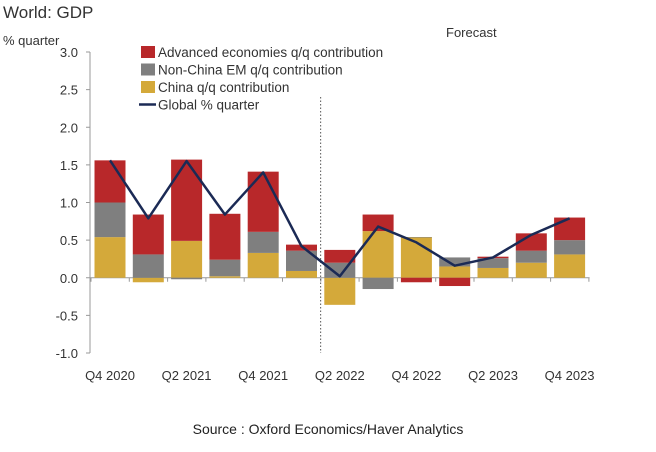  Describe the element at coordinates (340, 256) in the screenshot. I see `bar-advanced-economies-q-q-contribution-q2-2022` at that location.